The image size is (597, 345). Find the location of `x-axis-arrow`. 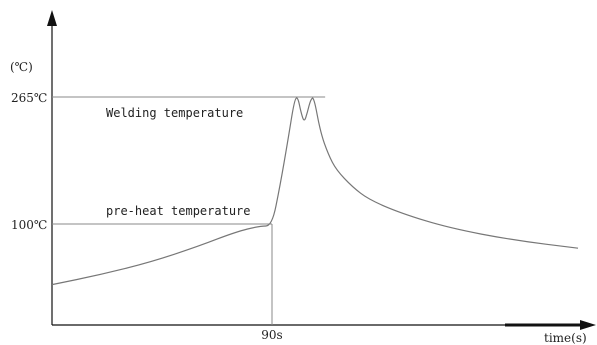

x-axis-arrow is located at coordinates (588, 325).